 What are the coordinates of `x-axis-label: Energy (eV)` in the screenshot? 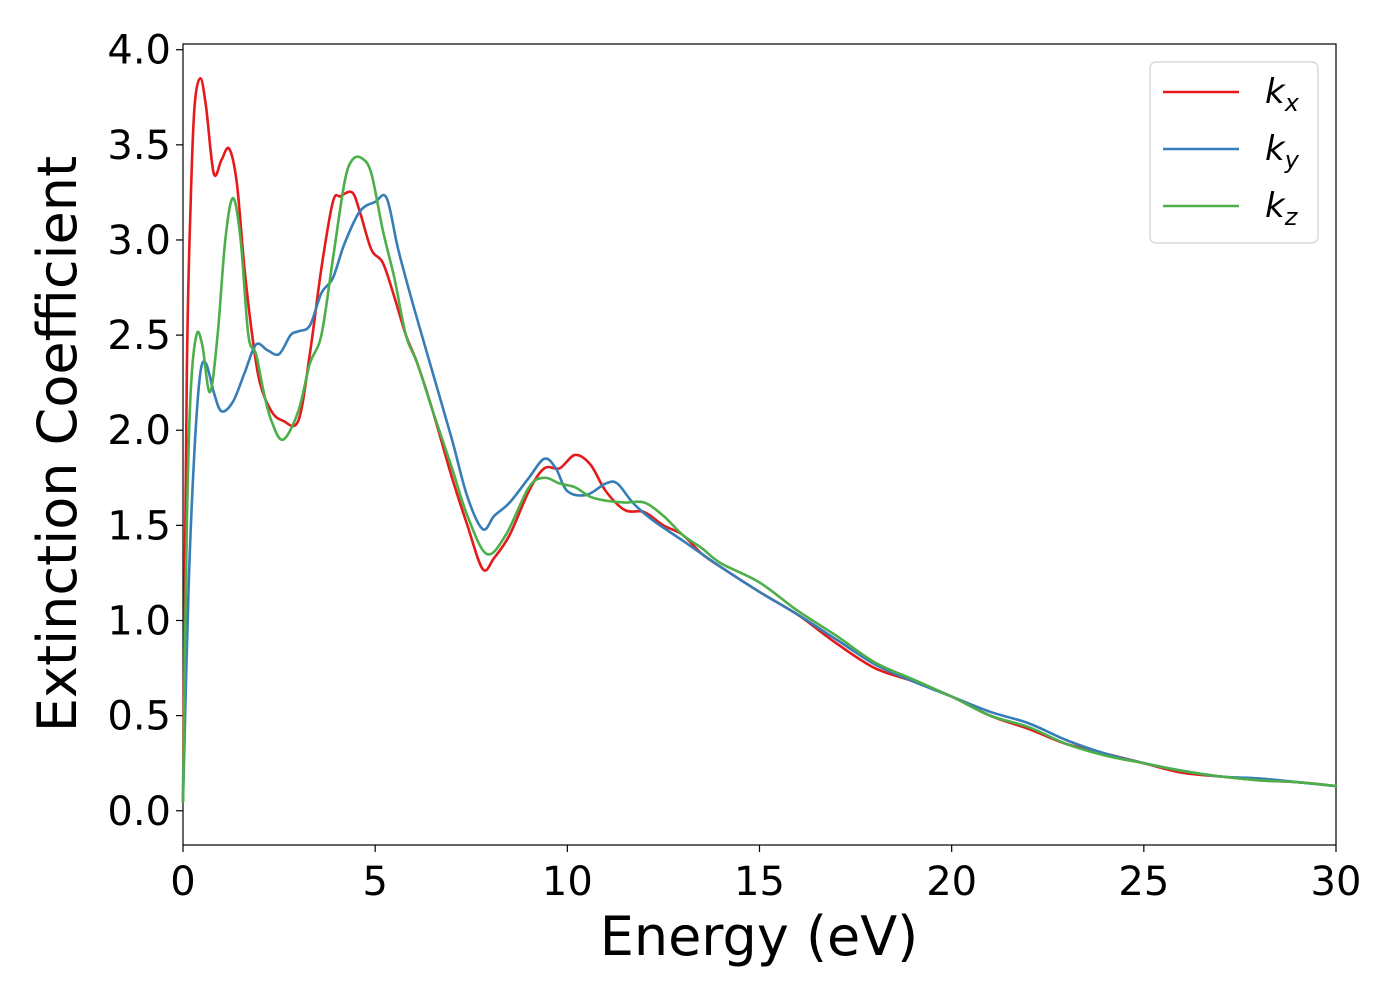 It's located at (759, 936).